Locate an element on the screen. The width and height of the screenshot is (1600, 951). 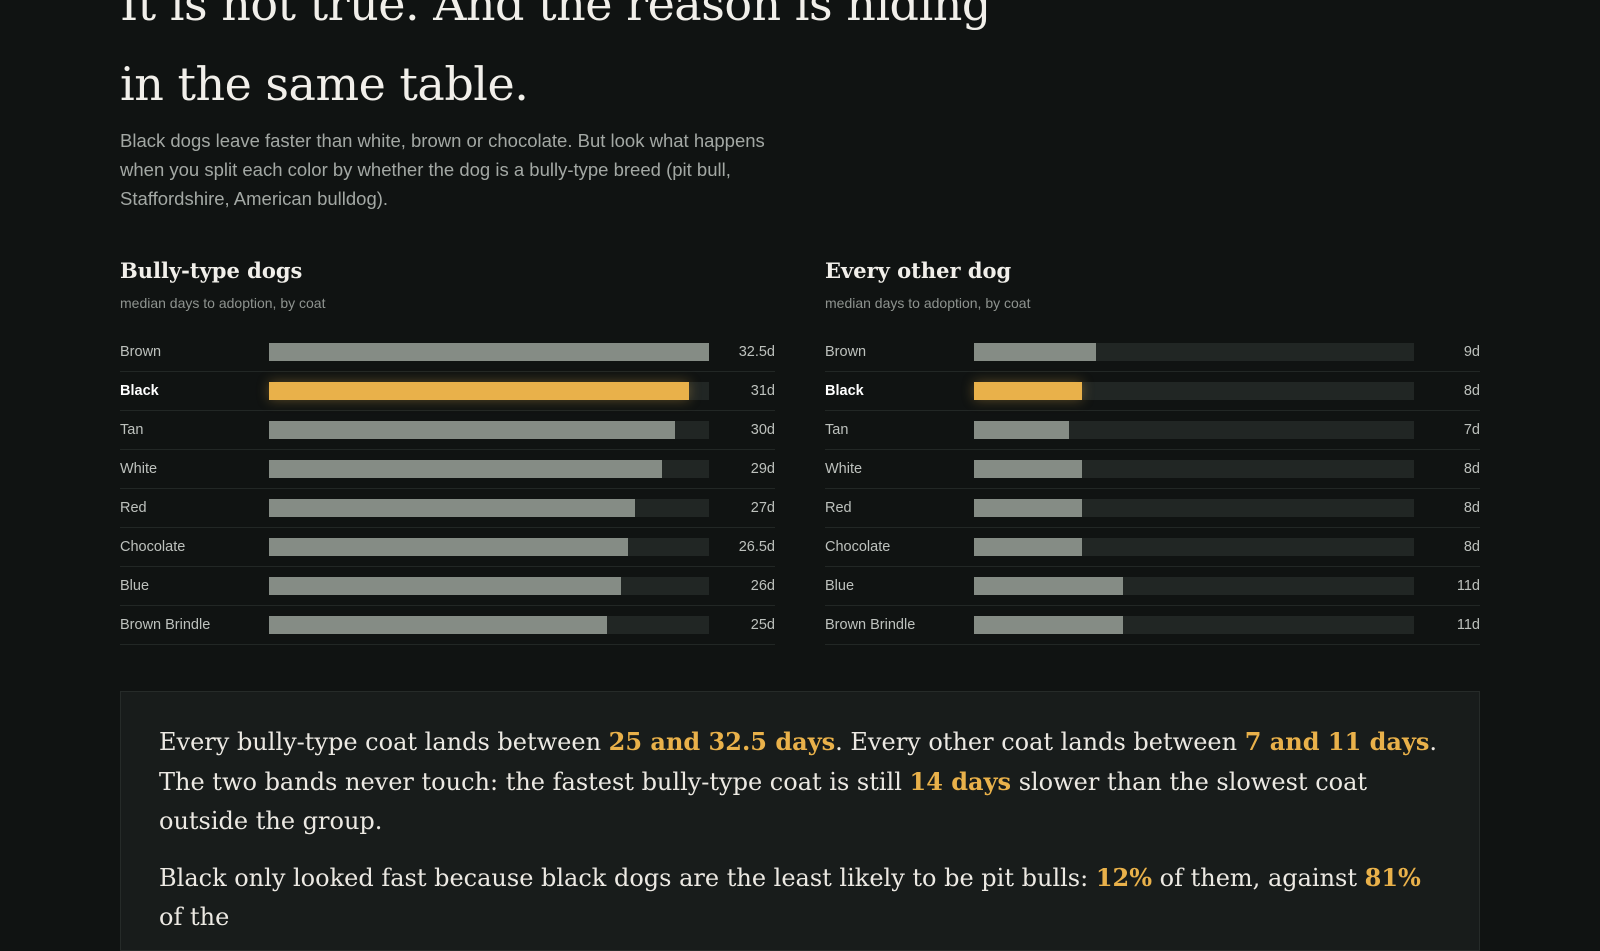
bar-row: Blue 26d is located at coordinates (447, 586).